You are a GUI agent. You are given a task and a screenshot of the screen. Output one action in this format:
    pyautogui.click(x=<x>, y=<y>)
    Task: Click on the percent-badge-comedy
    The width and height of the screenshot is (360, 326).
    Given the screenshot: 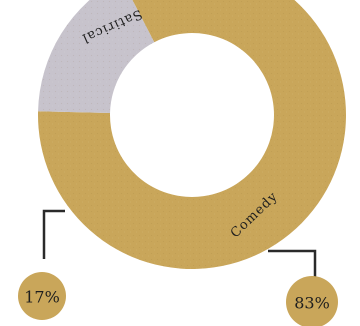 What is the action you would take?
    pyautogui.click(x=312, y=301)
    